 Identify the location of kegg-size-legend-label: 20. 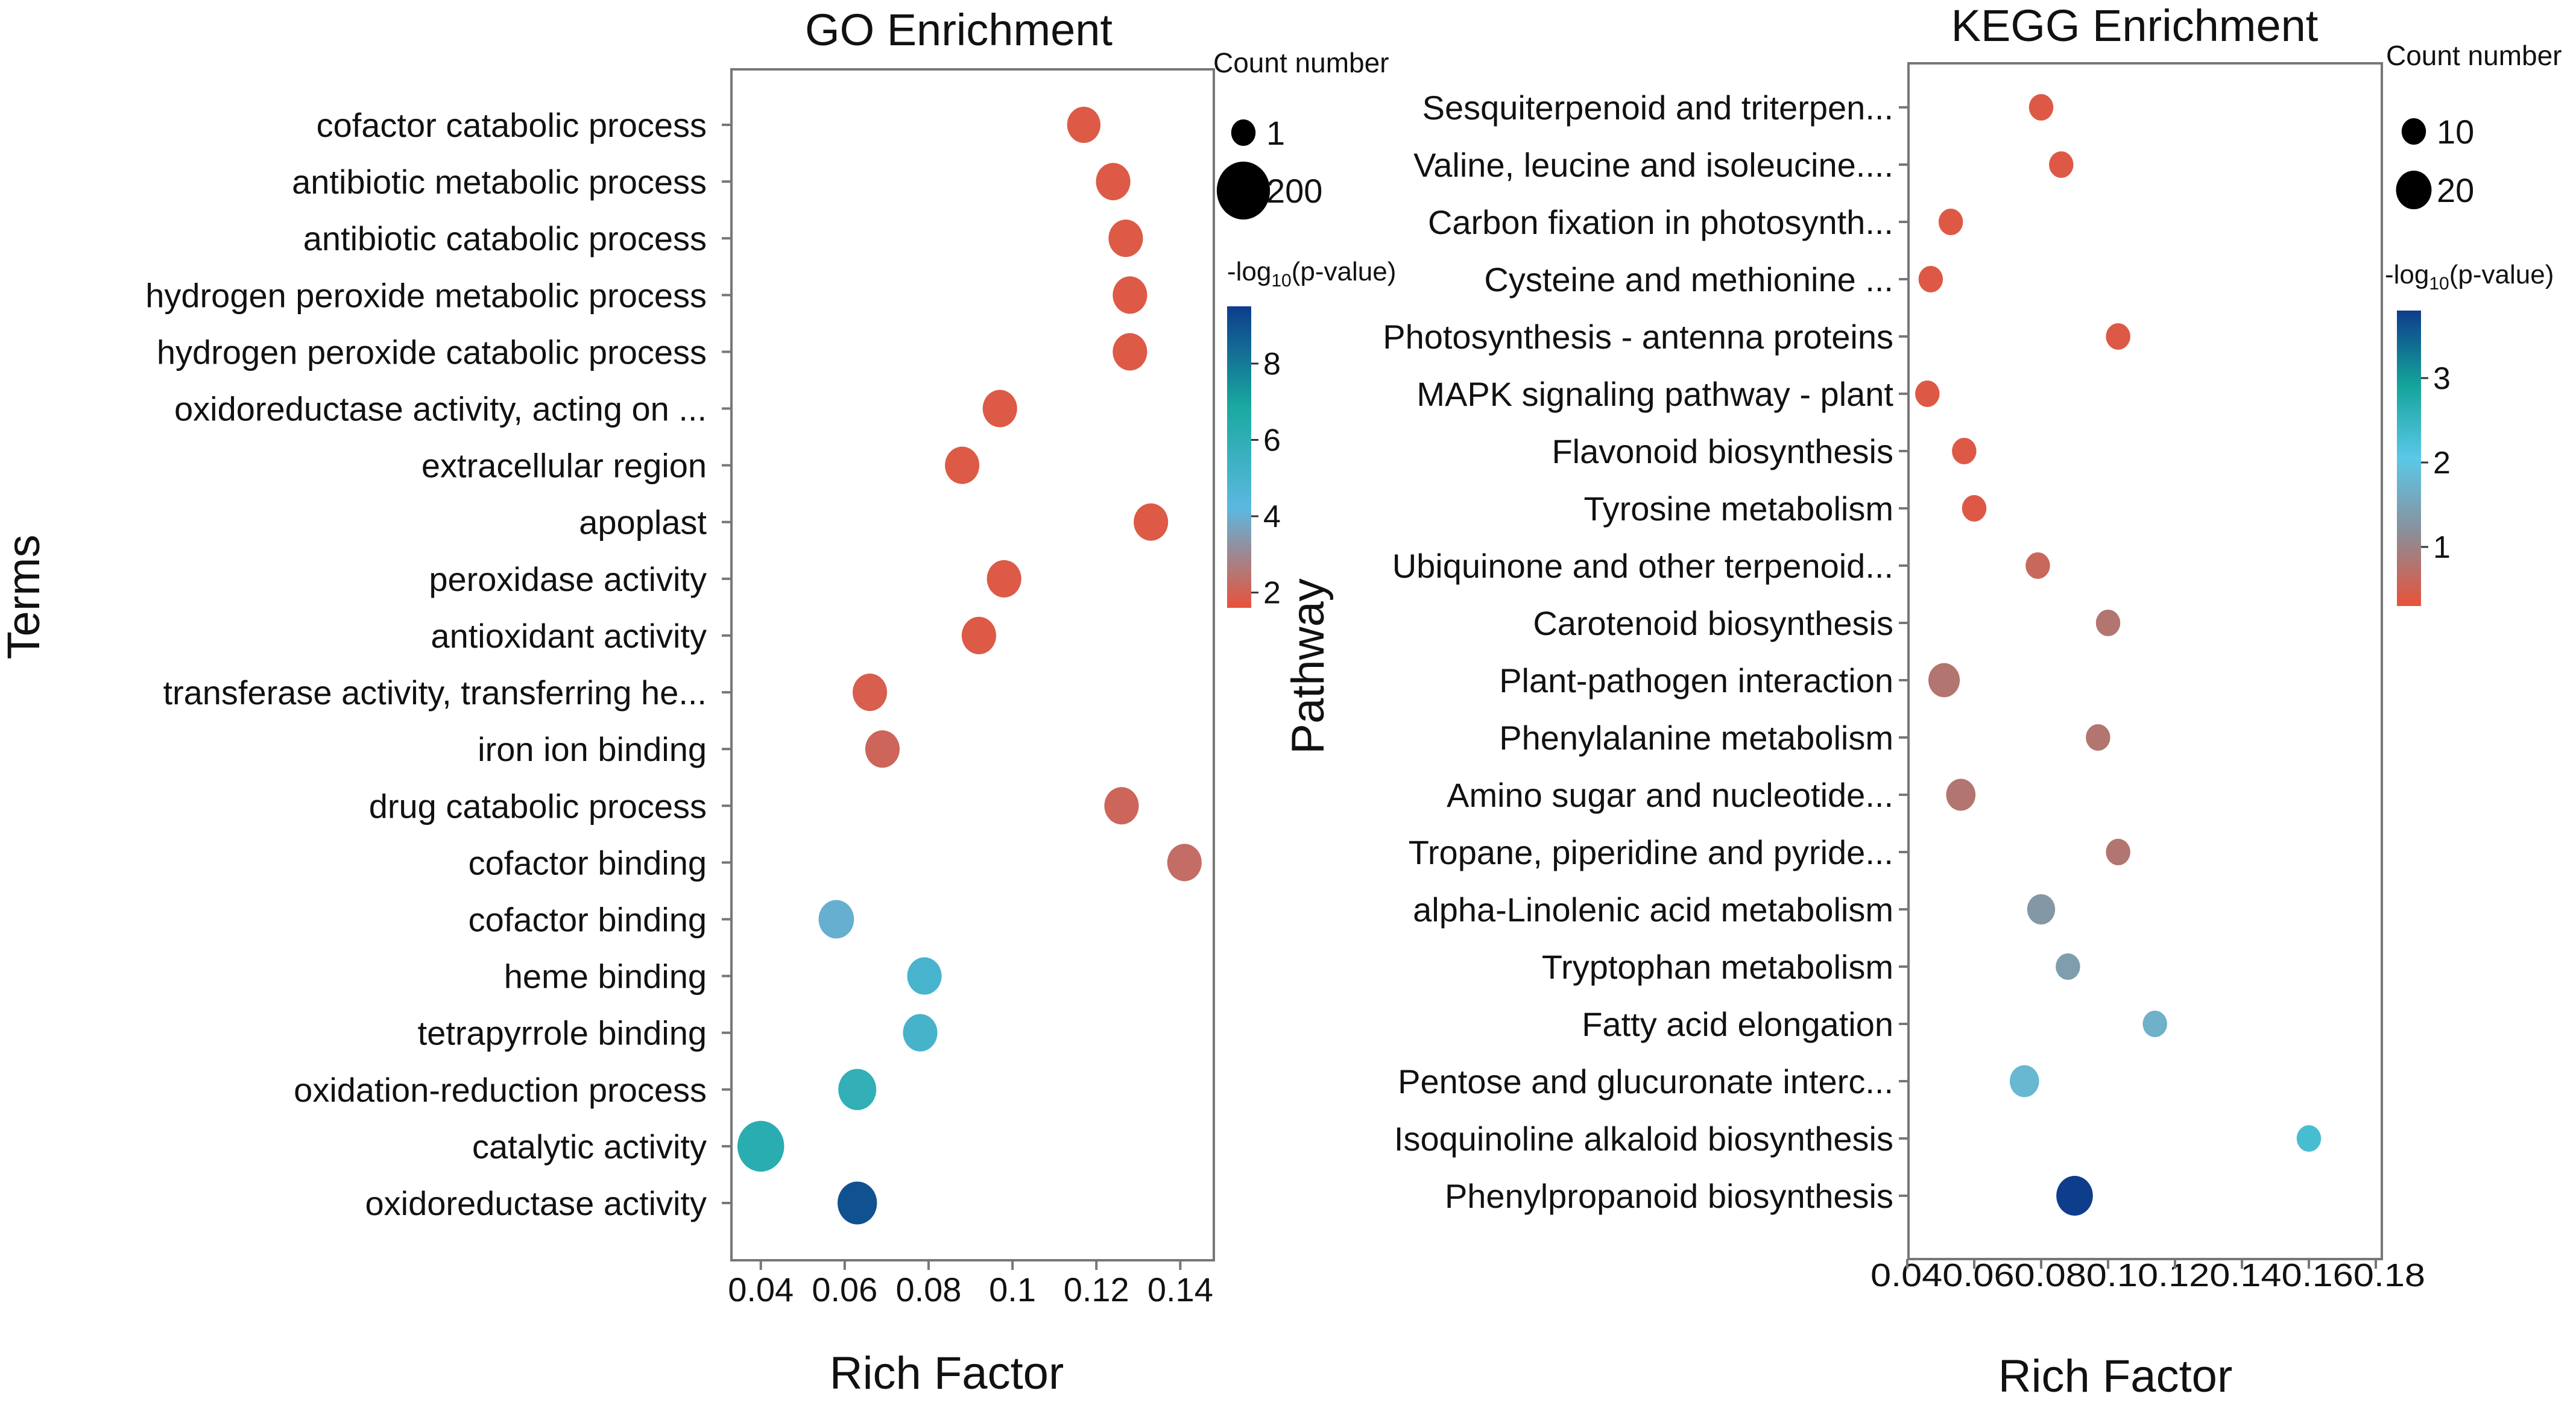
(2455, 190).